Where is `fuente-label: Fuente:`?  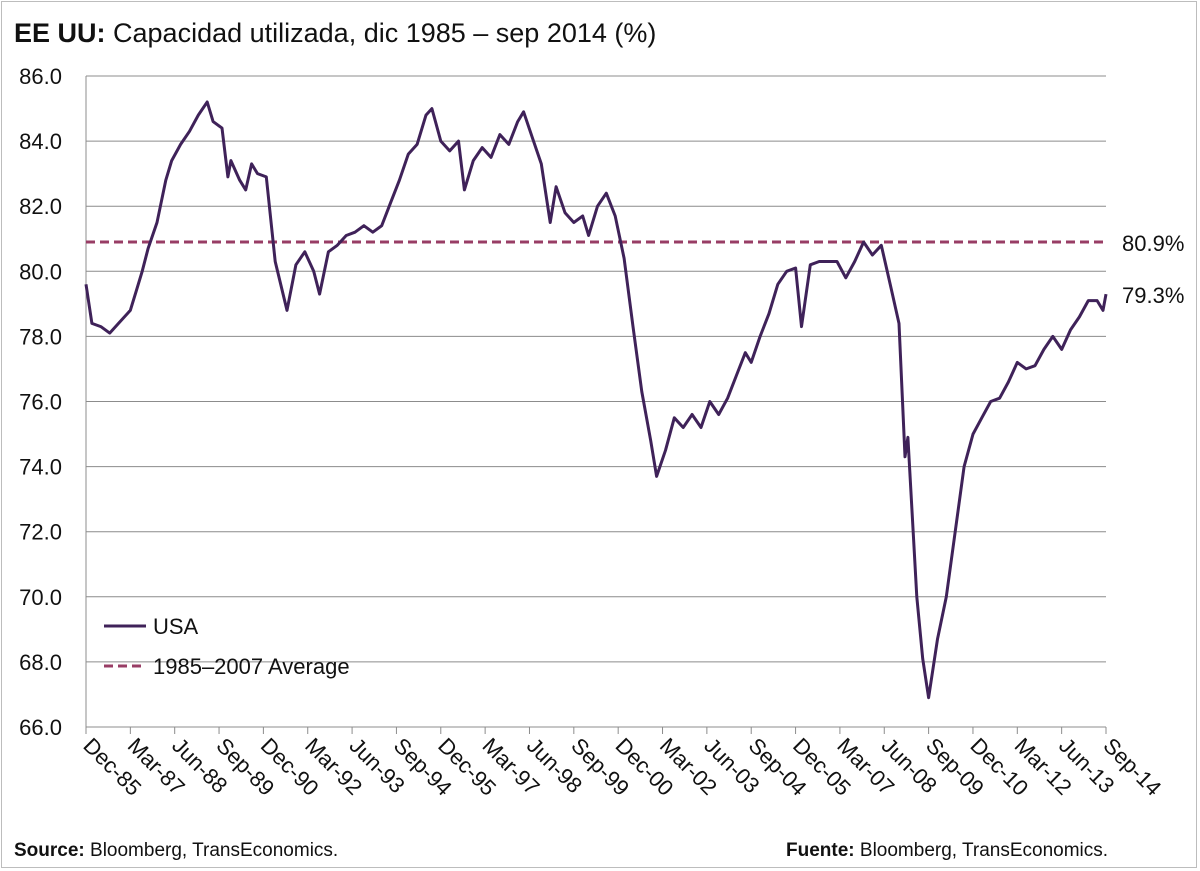
fuente-label: Fuente: is located at coordinates (820, 850).